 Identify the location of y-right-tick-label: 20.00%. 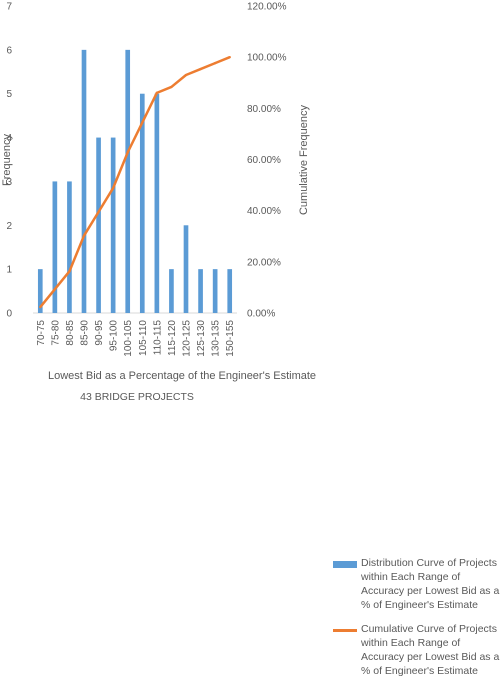
(264, 262).